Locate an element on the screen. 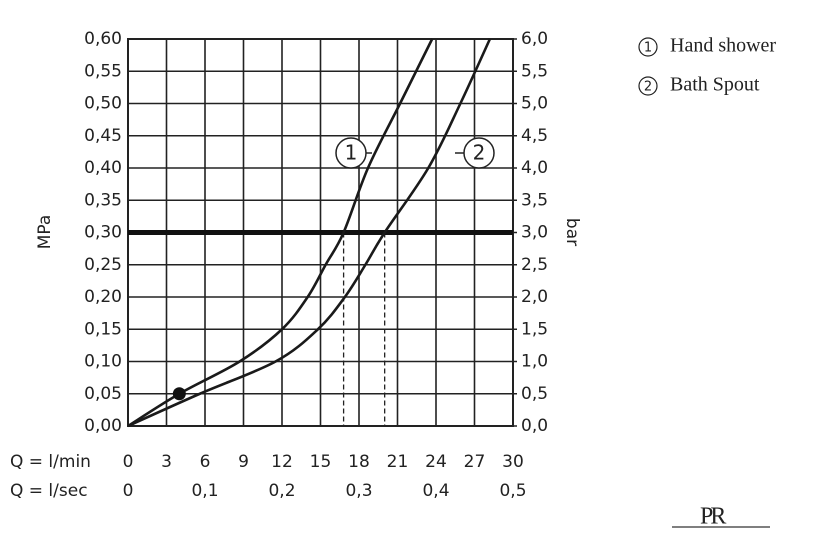 This screenshot has width=840, height=546. x2-tick-label: 0,5 is located at coordinates (512, 491).